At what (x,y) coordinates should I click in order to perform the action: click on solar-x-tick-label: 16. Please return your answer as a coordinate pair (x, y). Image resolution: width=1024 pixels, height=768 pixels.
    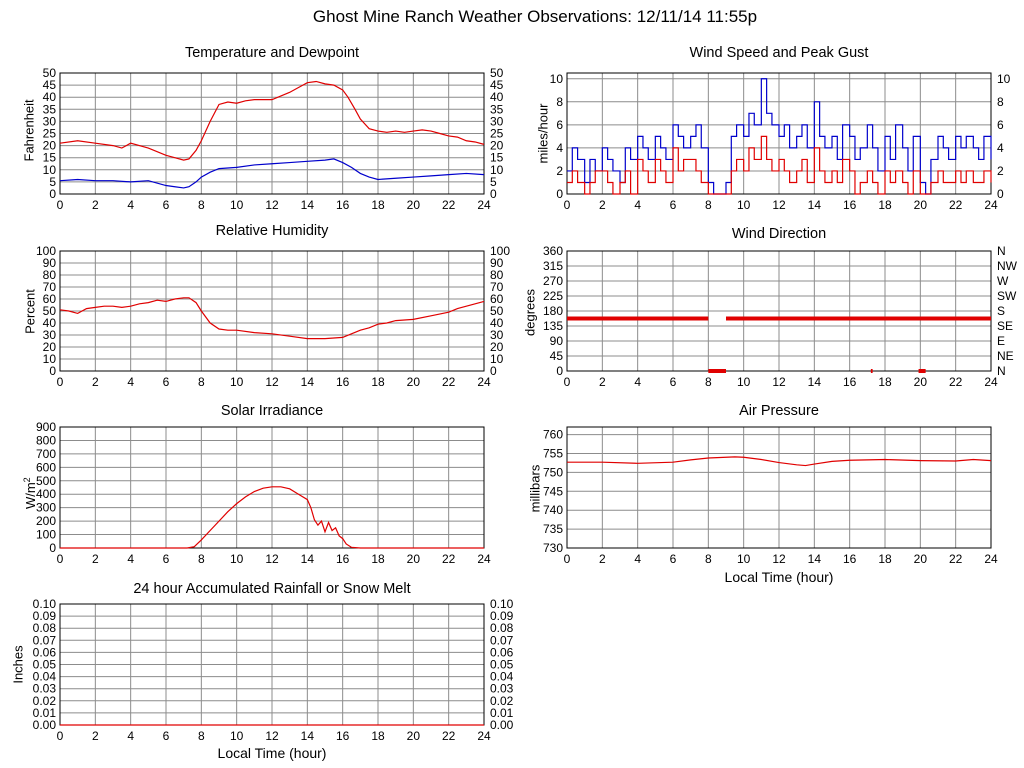
    Looking at the image, I should click on (343, 559).